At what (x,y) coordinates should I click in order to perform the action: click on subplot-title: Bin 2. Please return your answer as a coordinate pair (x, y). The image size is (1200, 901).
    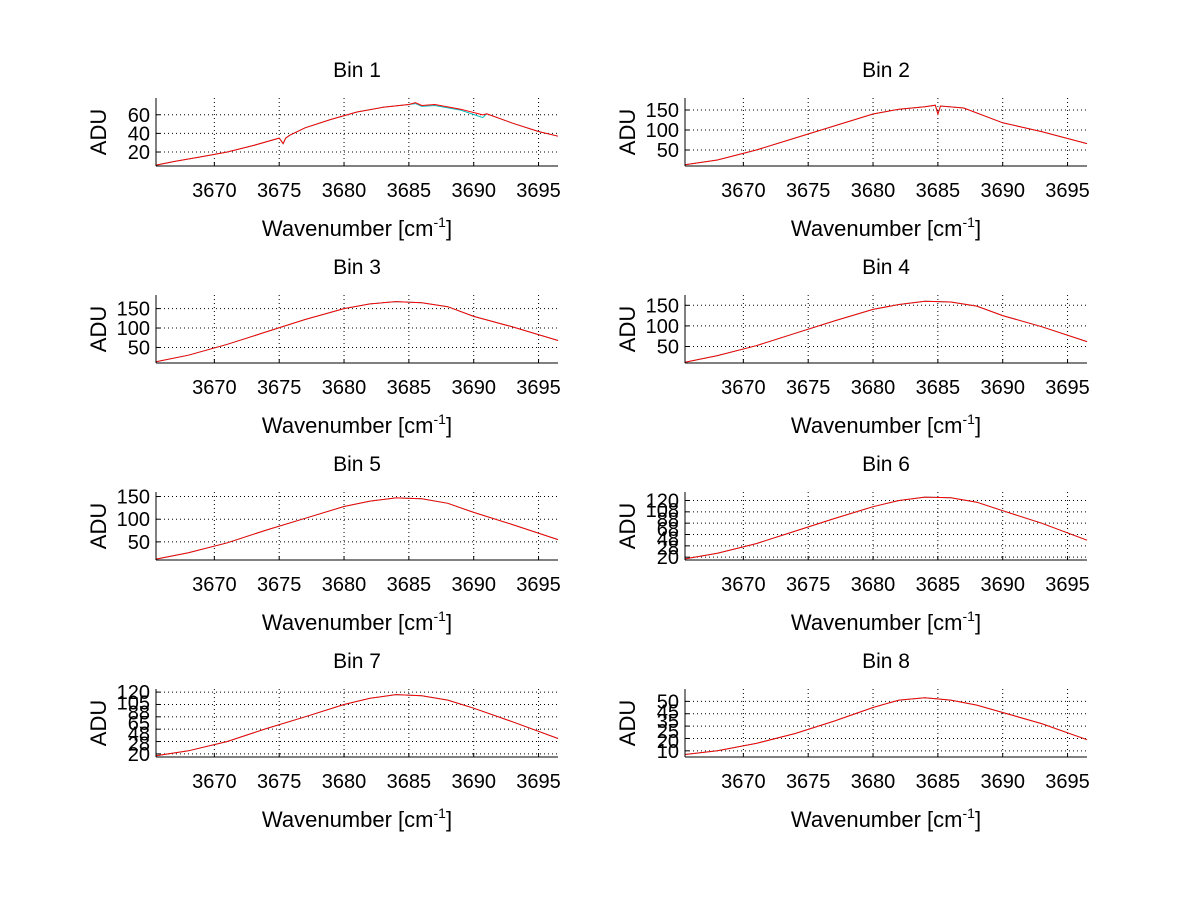
    Looking at the image, I should click on (886, 70).